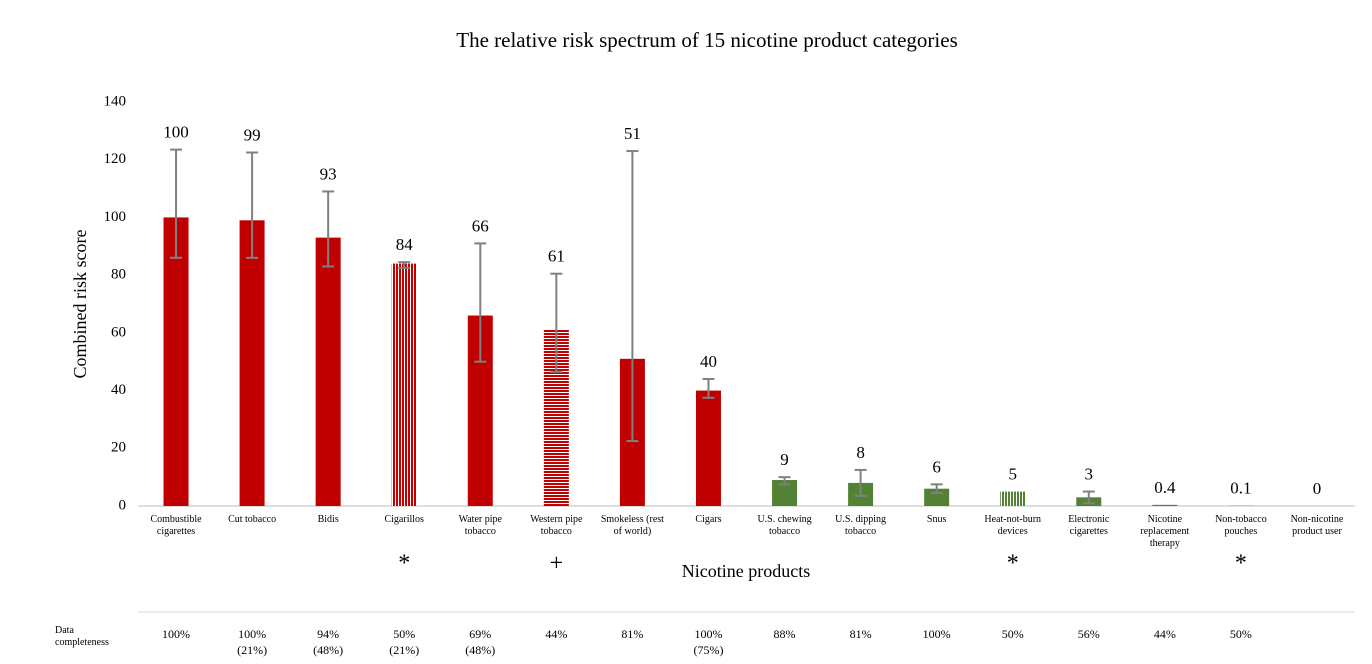  I want to click on value-label: 99, so click(252, 134).